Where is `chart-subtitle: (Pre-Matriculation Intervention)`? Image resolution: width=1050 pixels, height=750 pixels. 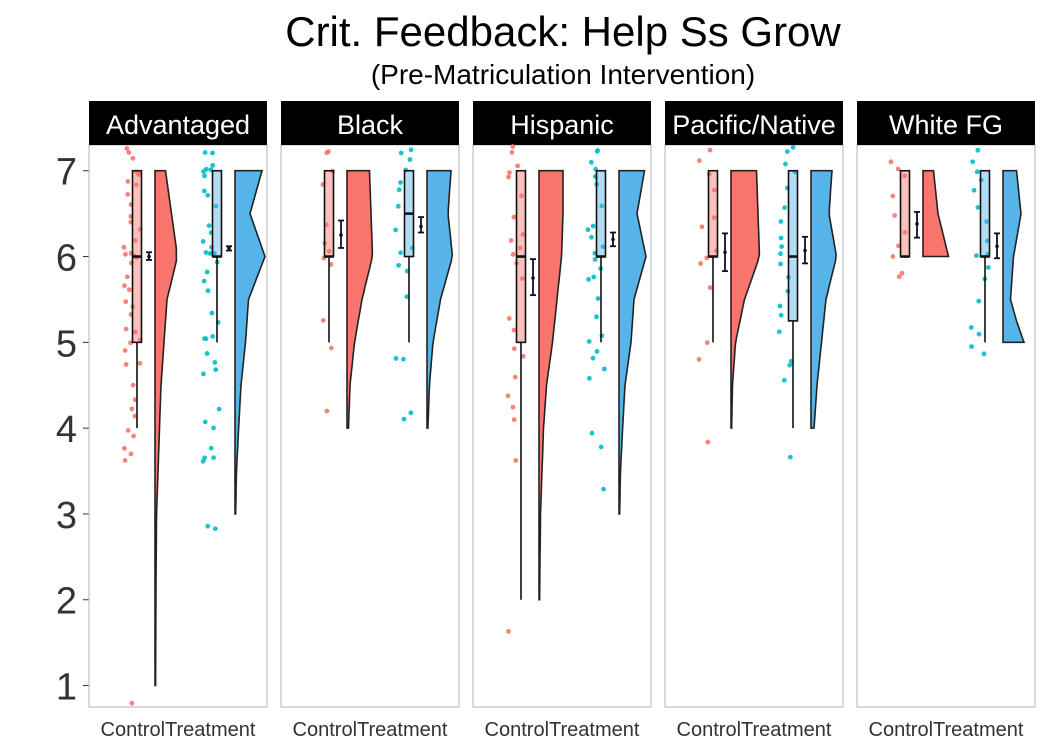 chart-subtitle: (Pre-Matriculation Intervention) is located at coordinates (563, 74).